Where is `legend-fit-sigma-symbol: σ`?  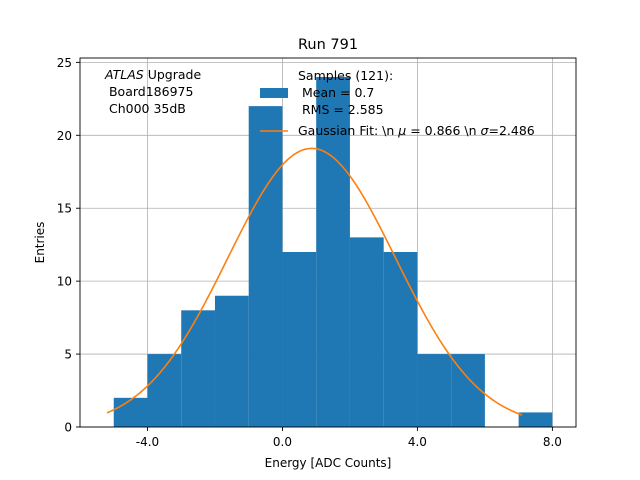 legend-fit-sigma-symbol: σ is located at coordinates (485, 130).